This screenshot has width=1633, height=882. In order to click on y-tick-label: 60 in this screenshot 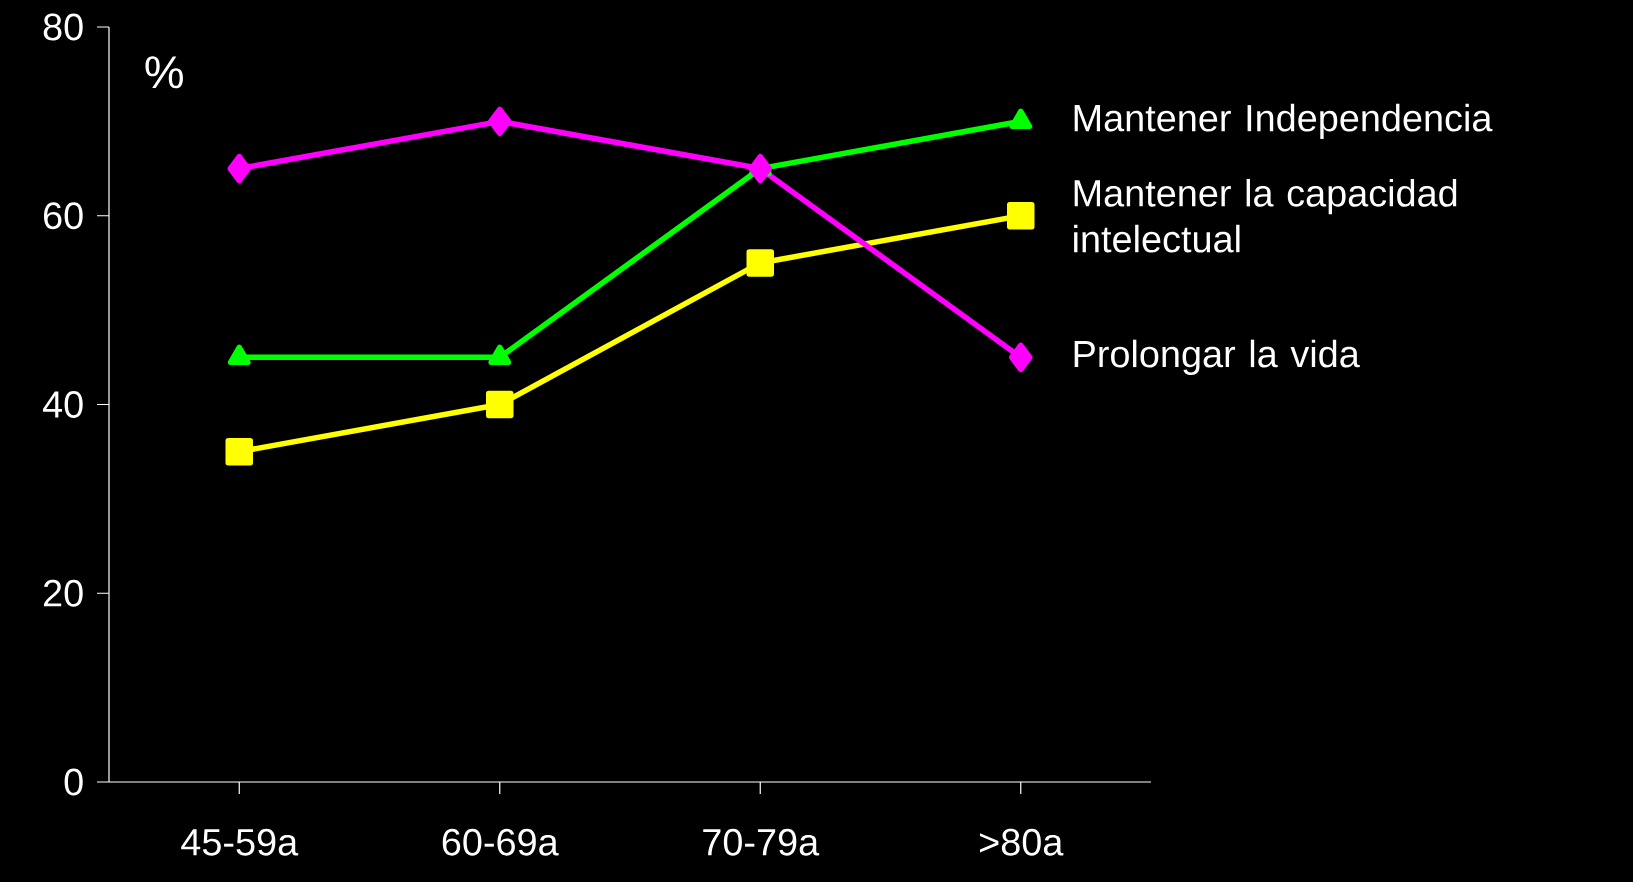, I will do `click(63, 216)`.